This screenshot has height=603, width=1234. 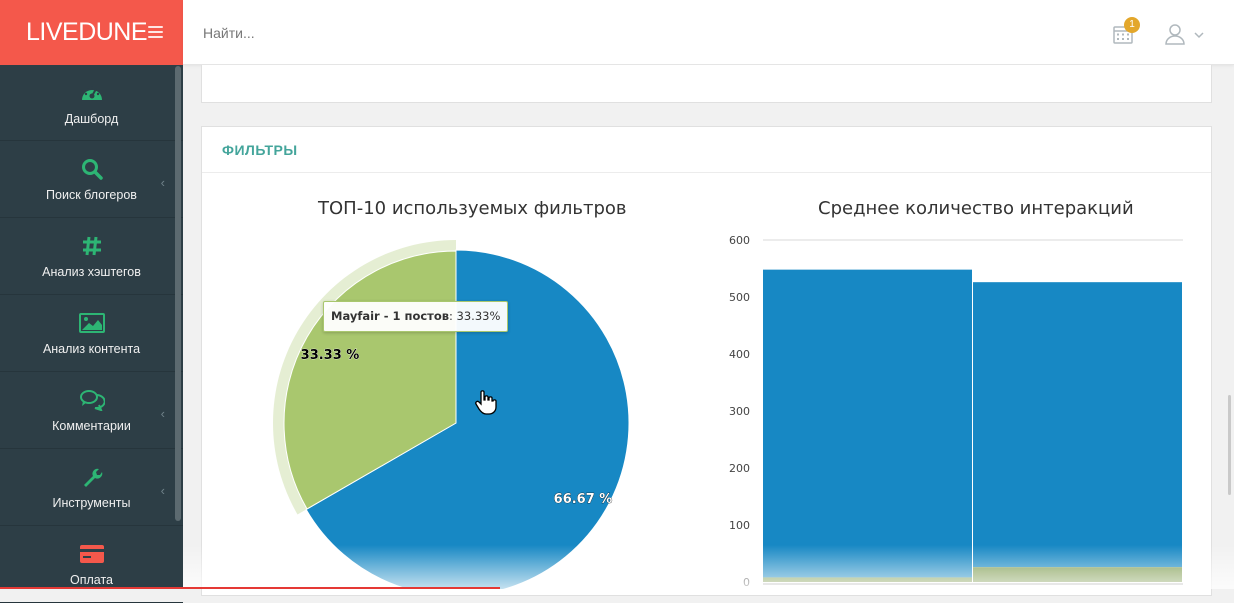 What do you see at coordinates (92, 246) in the screenshot?
I see `hashtag-icon` at bounding box center [92, 246].